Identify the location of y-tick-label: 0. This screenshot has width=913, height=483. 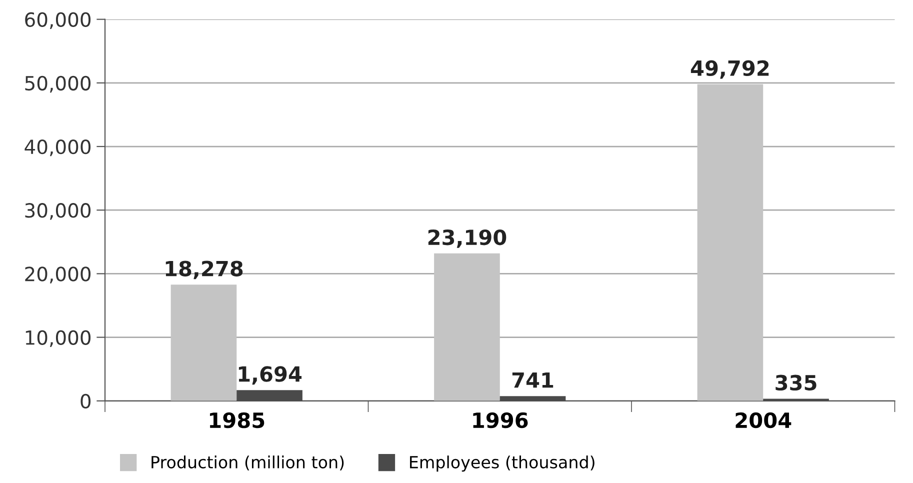
(85, 401).